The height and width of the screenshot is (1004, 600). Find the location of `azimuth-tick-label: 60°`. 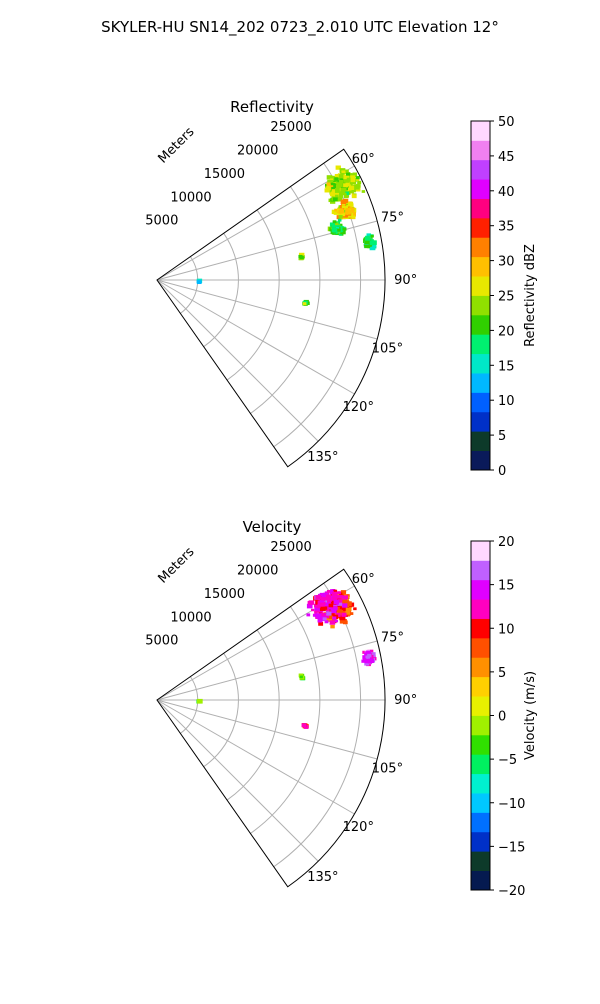

azimuth-tick-label: 60° is located at coordinates (363, 159).